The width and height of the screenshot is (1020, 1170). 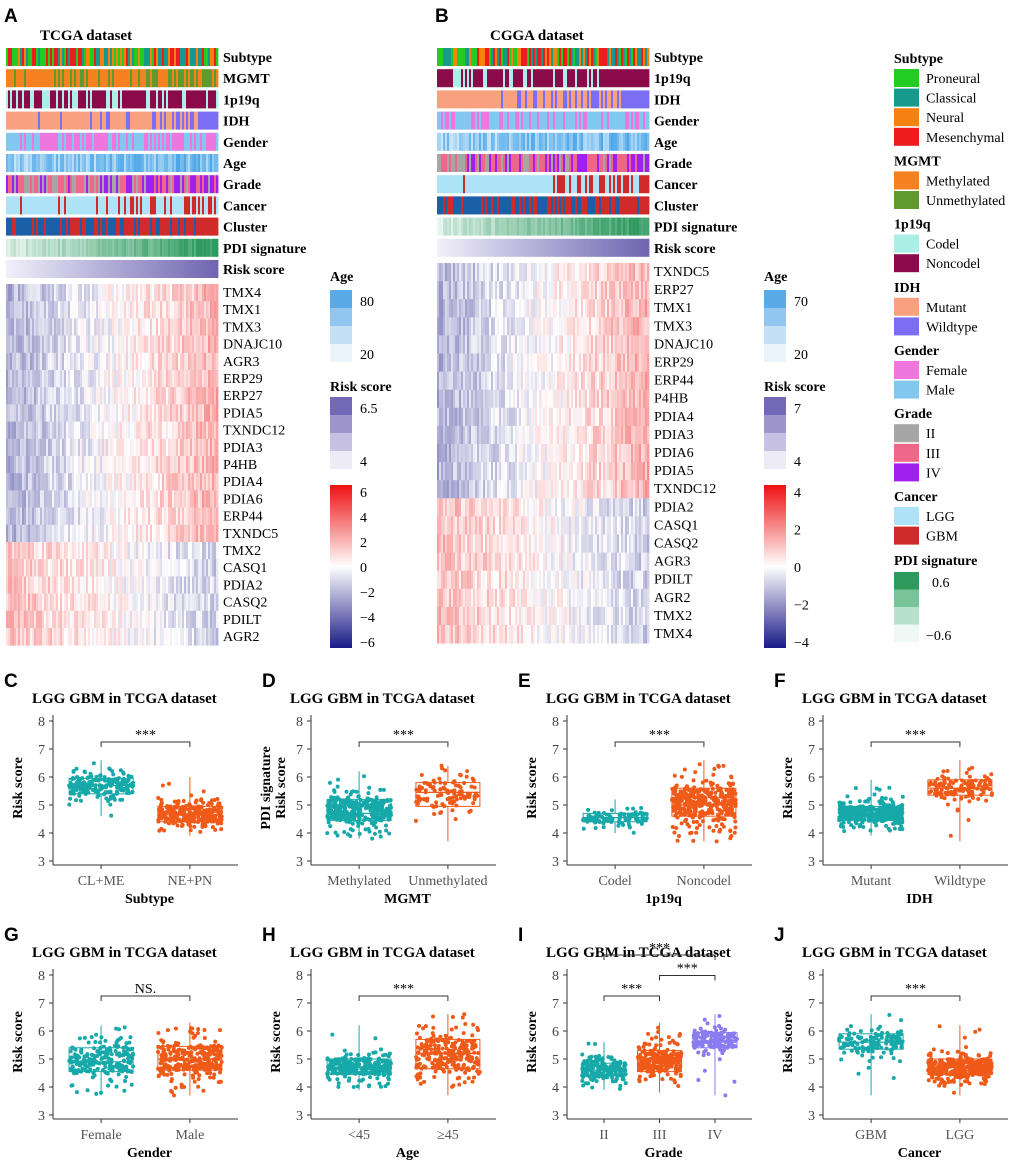 I want to click on annotation-label: 1p19q, so click(x=672, y=79).